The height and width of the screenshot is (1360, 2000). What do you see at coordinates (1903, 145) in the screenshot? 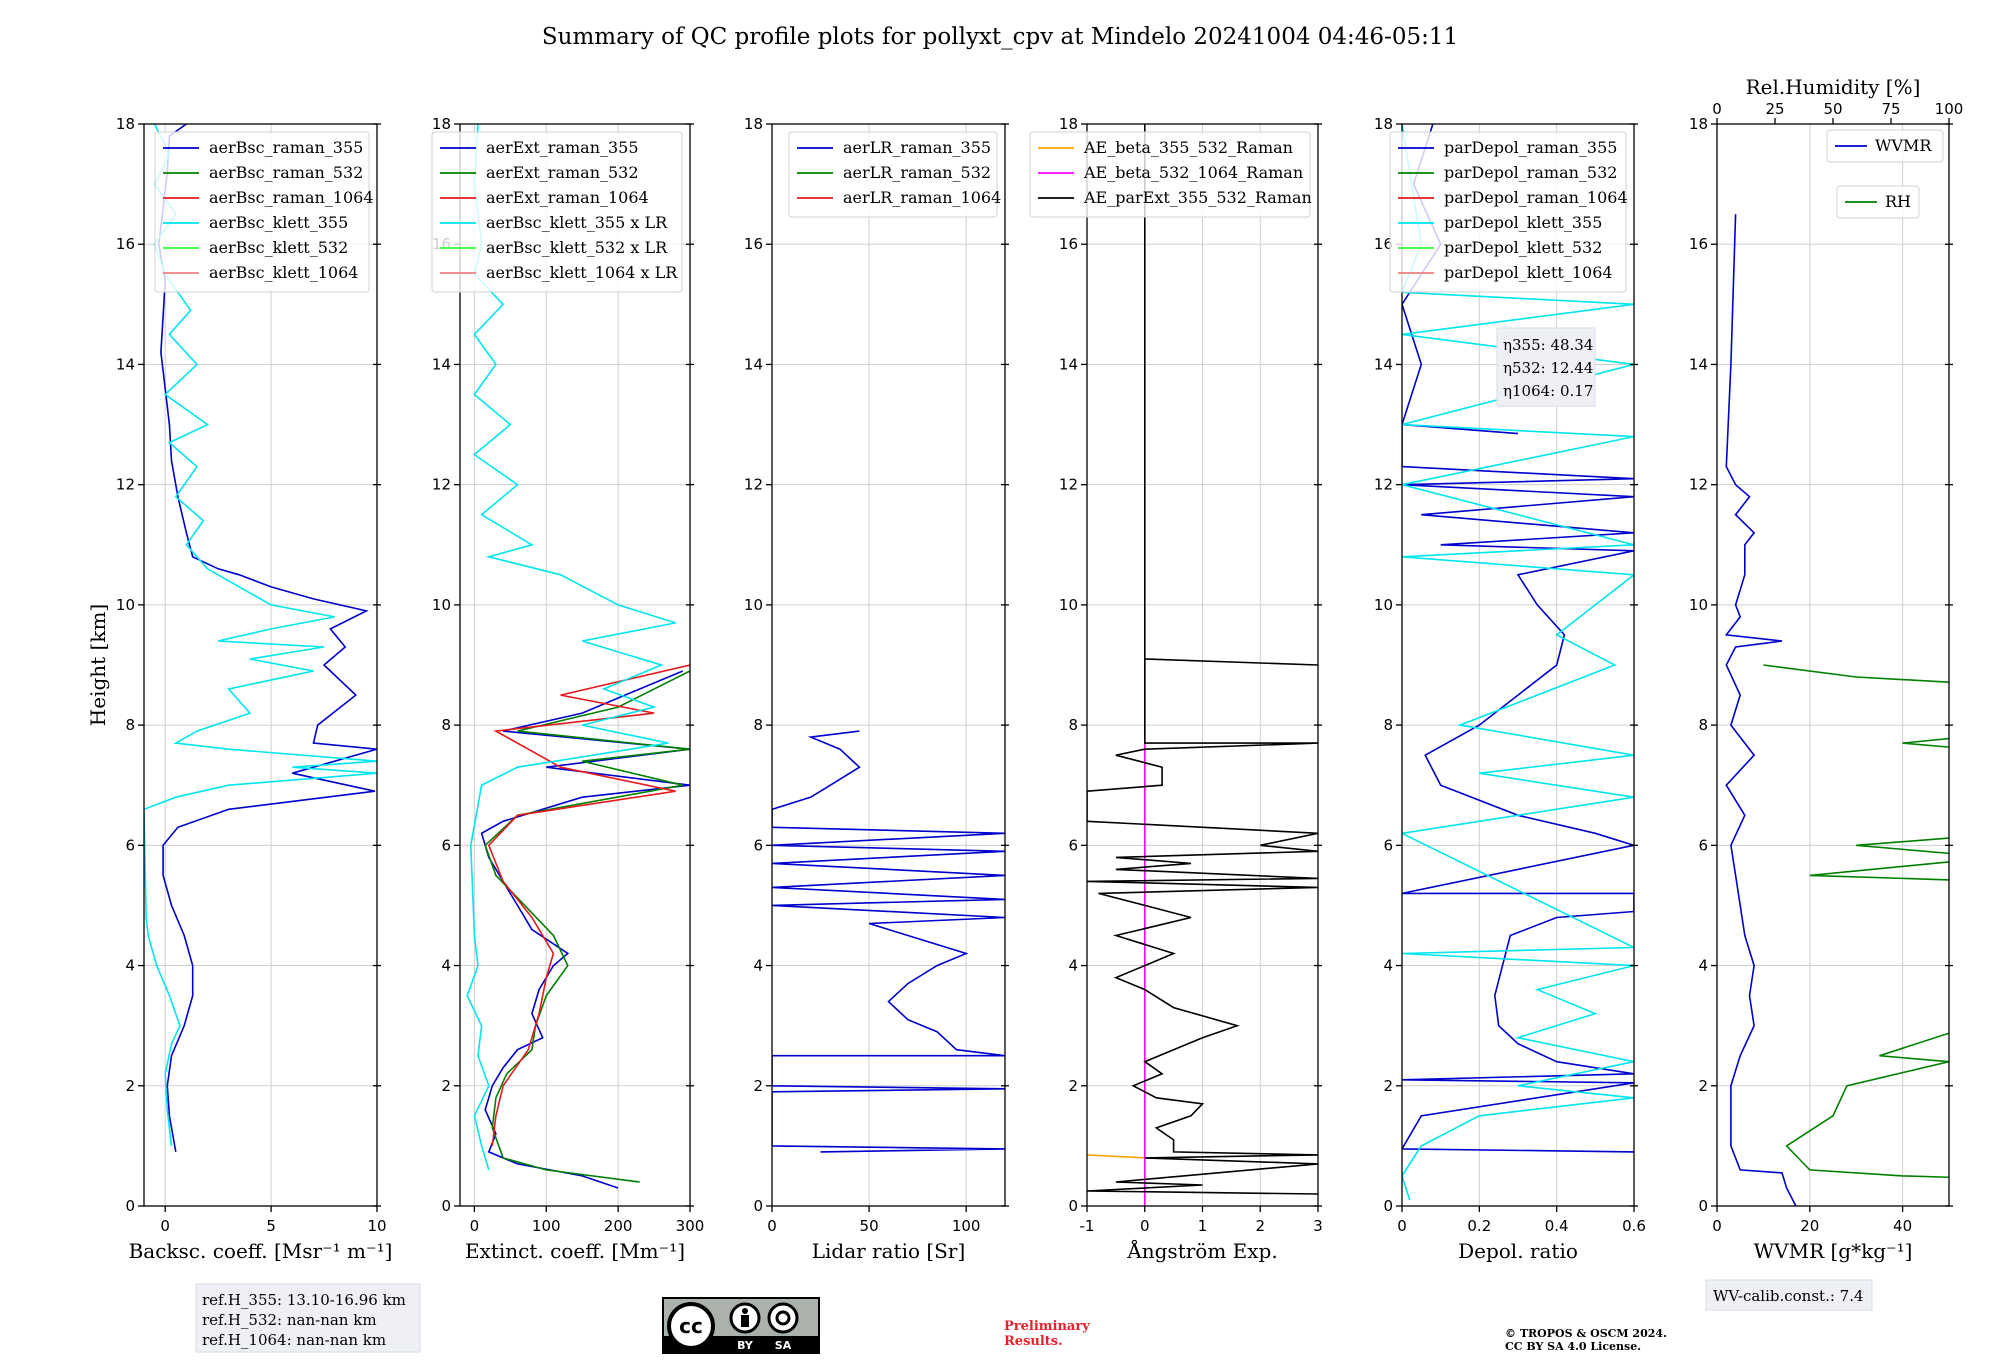
I see `legend-entry: WVMR` at bounding box center [1903, 145].